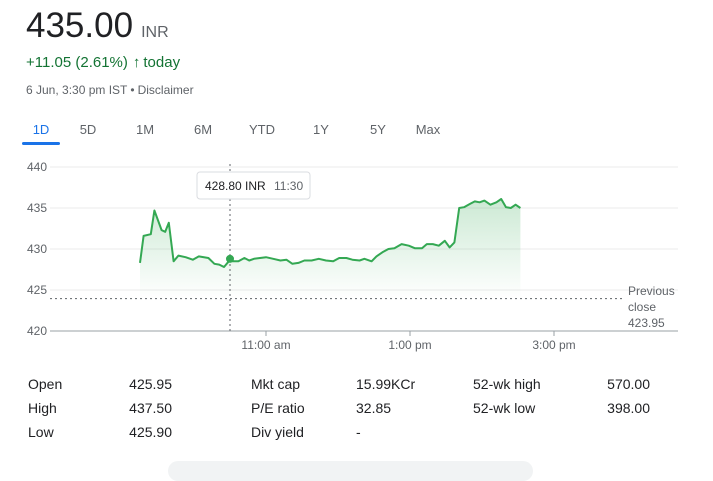 The height and width of the screenshot is (481, 713). I want to click on stat-label: Open, so click(45, 384).